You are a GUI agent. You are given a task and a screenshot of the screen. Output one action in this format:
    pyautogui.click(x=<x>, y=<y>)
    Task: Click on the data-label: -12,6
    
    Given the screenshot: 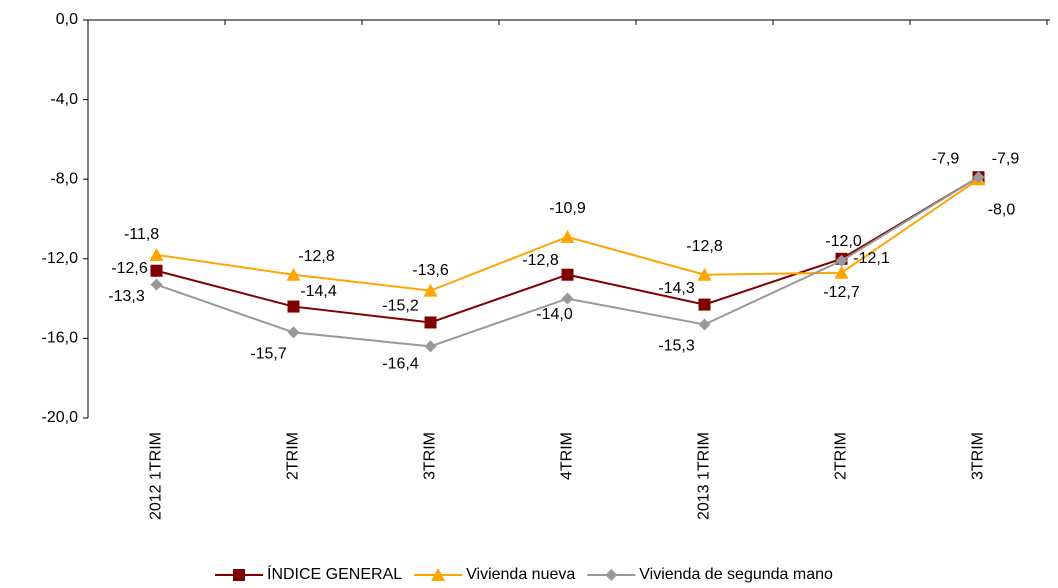 What is the action you would take?
    pyautogui.click(x=129, y=268)
    